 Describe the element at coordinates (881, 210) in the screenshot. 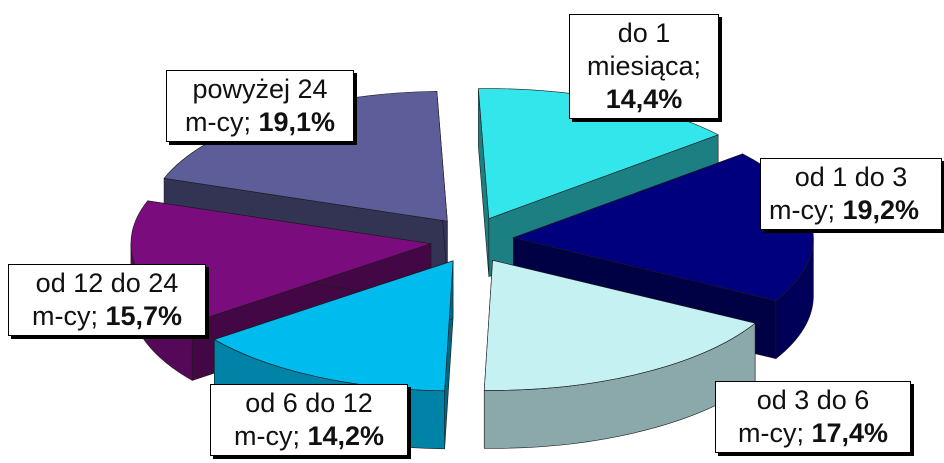

I see `label-value: 19,2%` at that location.